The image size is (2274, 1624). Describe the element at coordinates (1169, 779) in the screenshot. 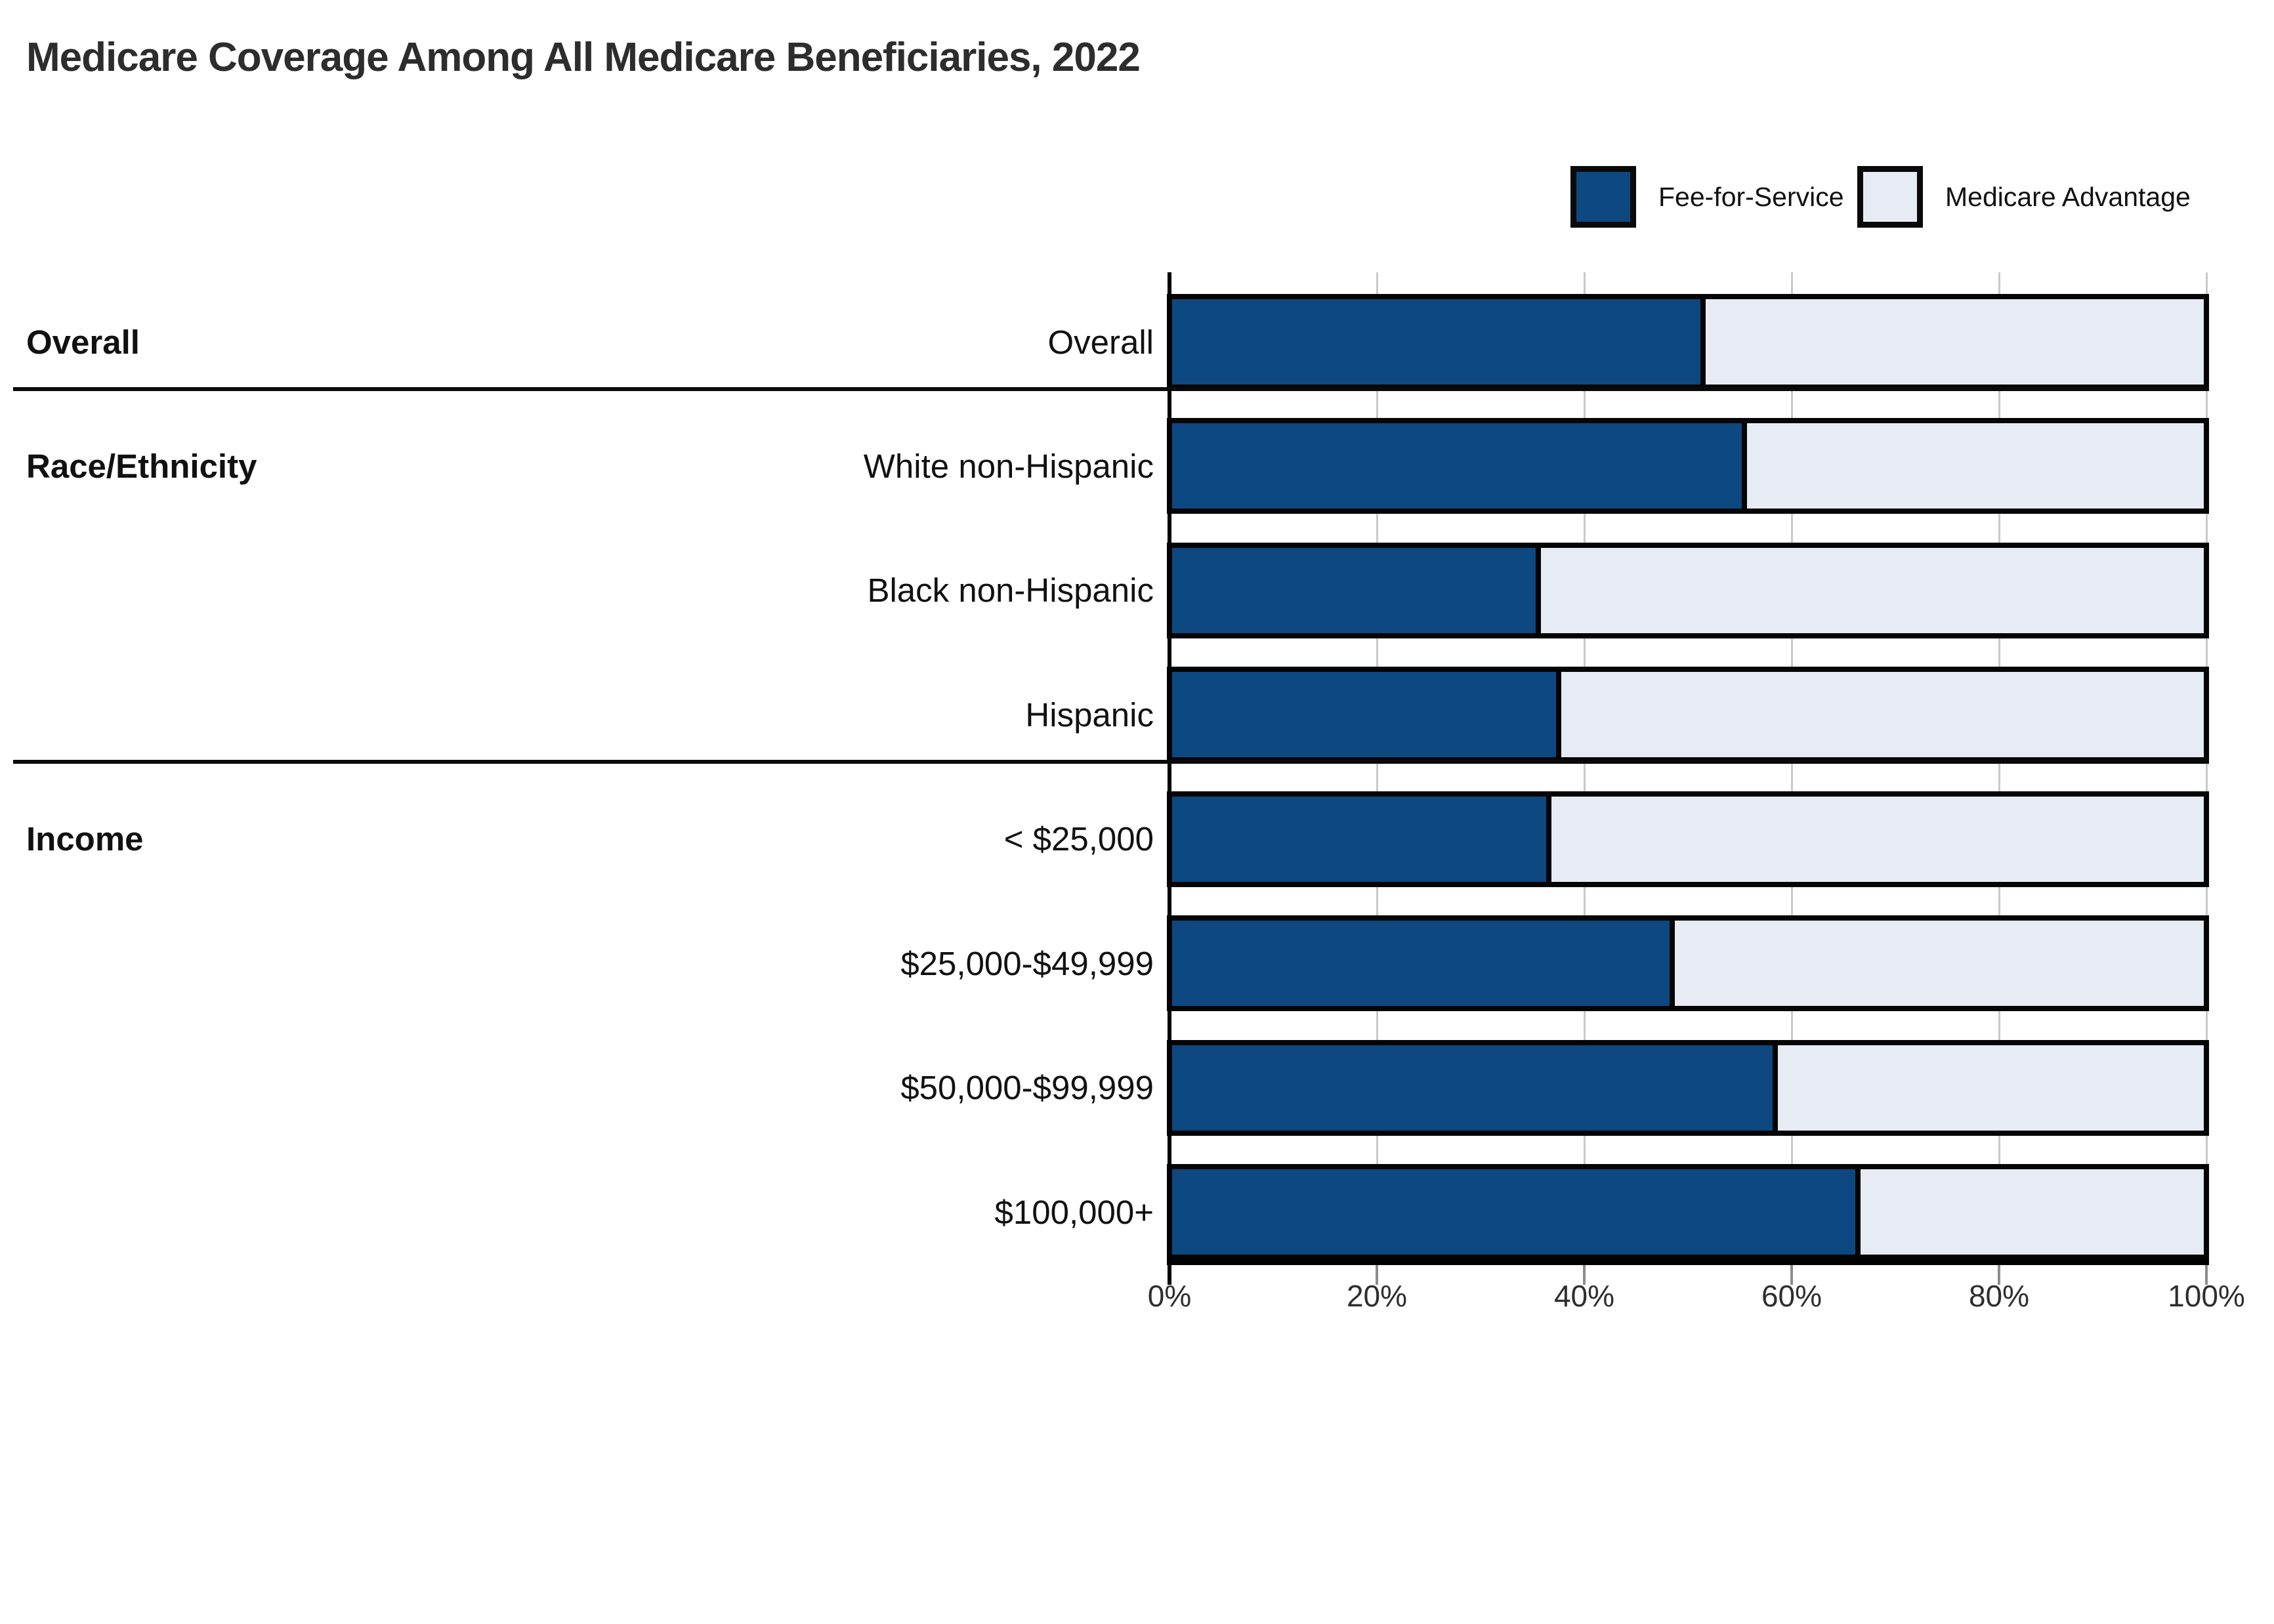

I see `y-axis-line` at that location.